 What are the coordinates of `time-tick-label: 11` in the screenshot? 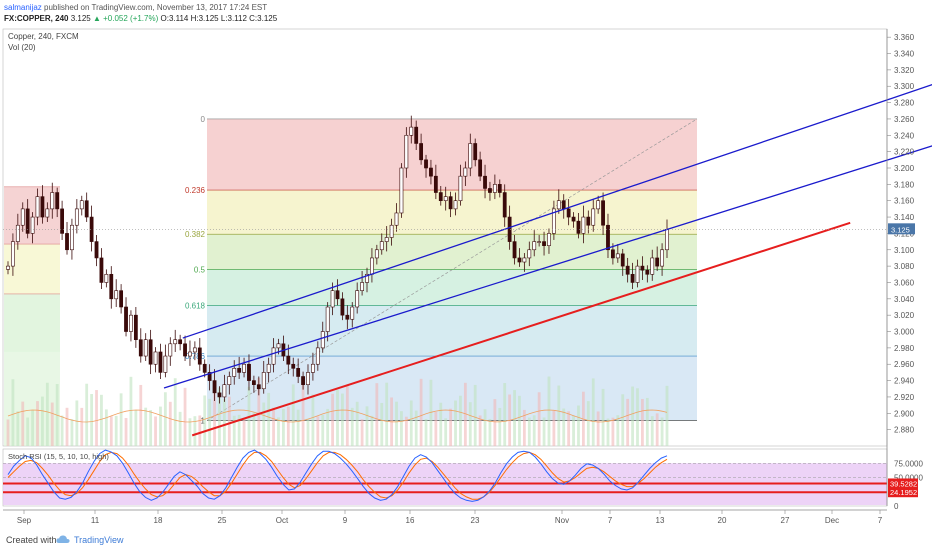 It's located at (95, 520).